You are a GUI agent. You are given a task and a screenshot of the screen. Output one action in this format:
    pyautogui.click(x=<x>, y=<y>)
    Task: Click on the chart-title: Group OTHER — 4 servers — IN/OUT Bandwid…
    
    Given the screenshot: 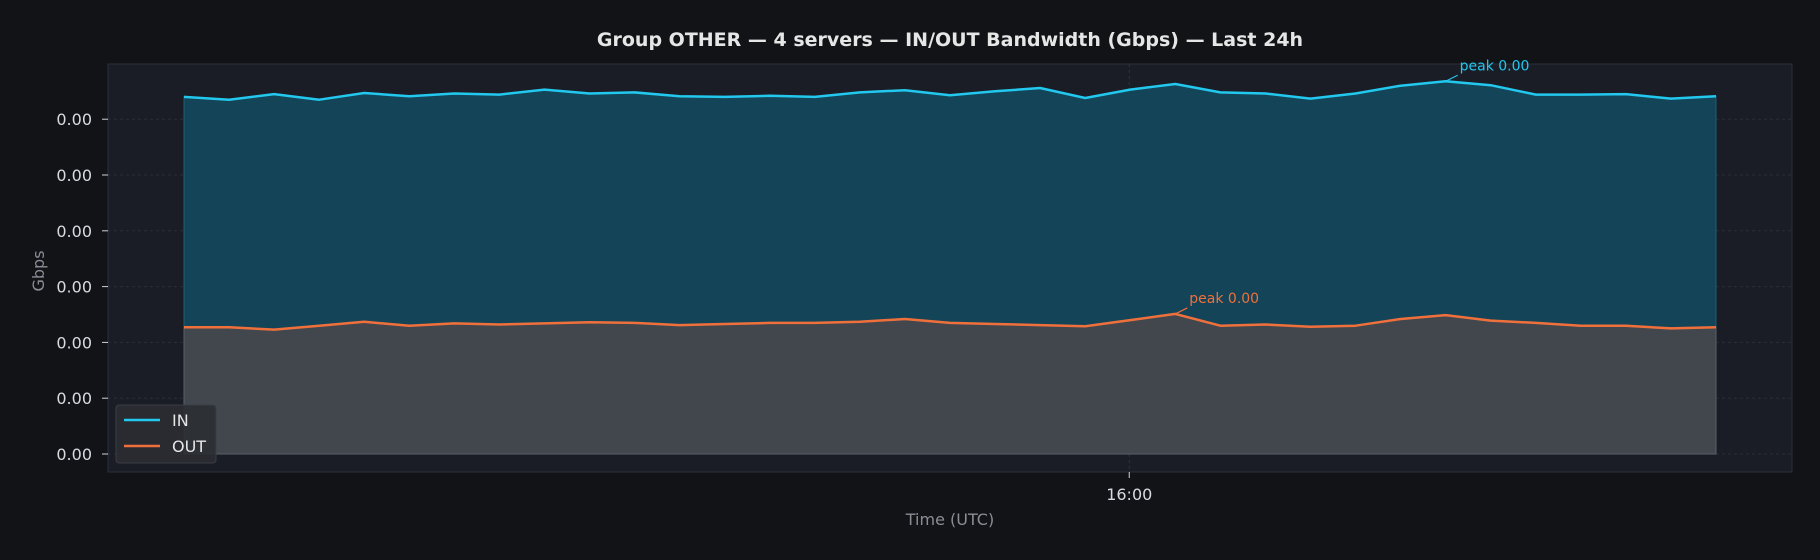 What is the action you would take?
    pyautogui.click(x=950, y=40)
    